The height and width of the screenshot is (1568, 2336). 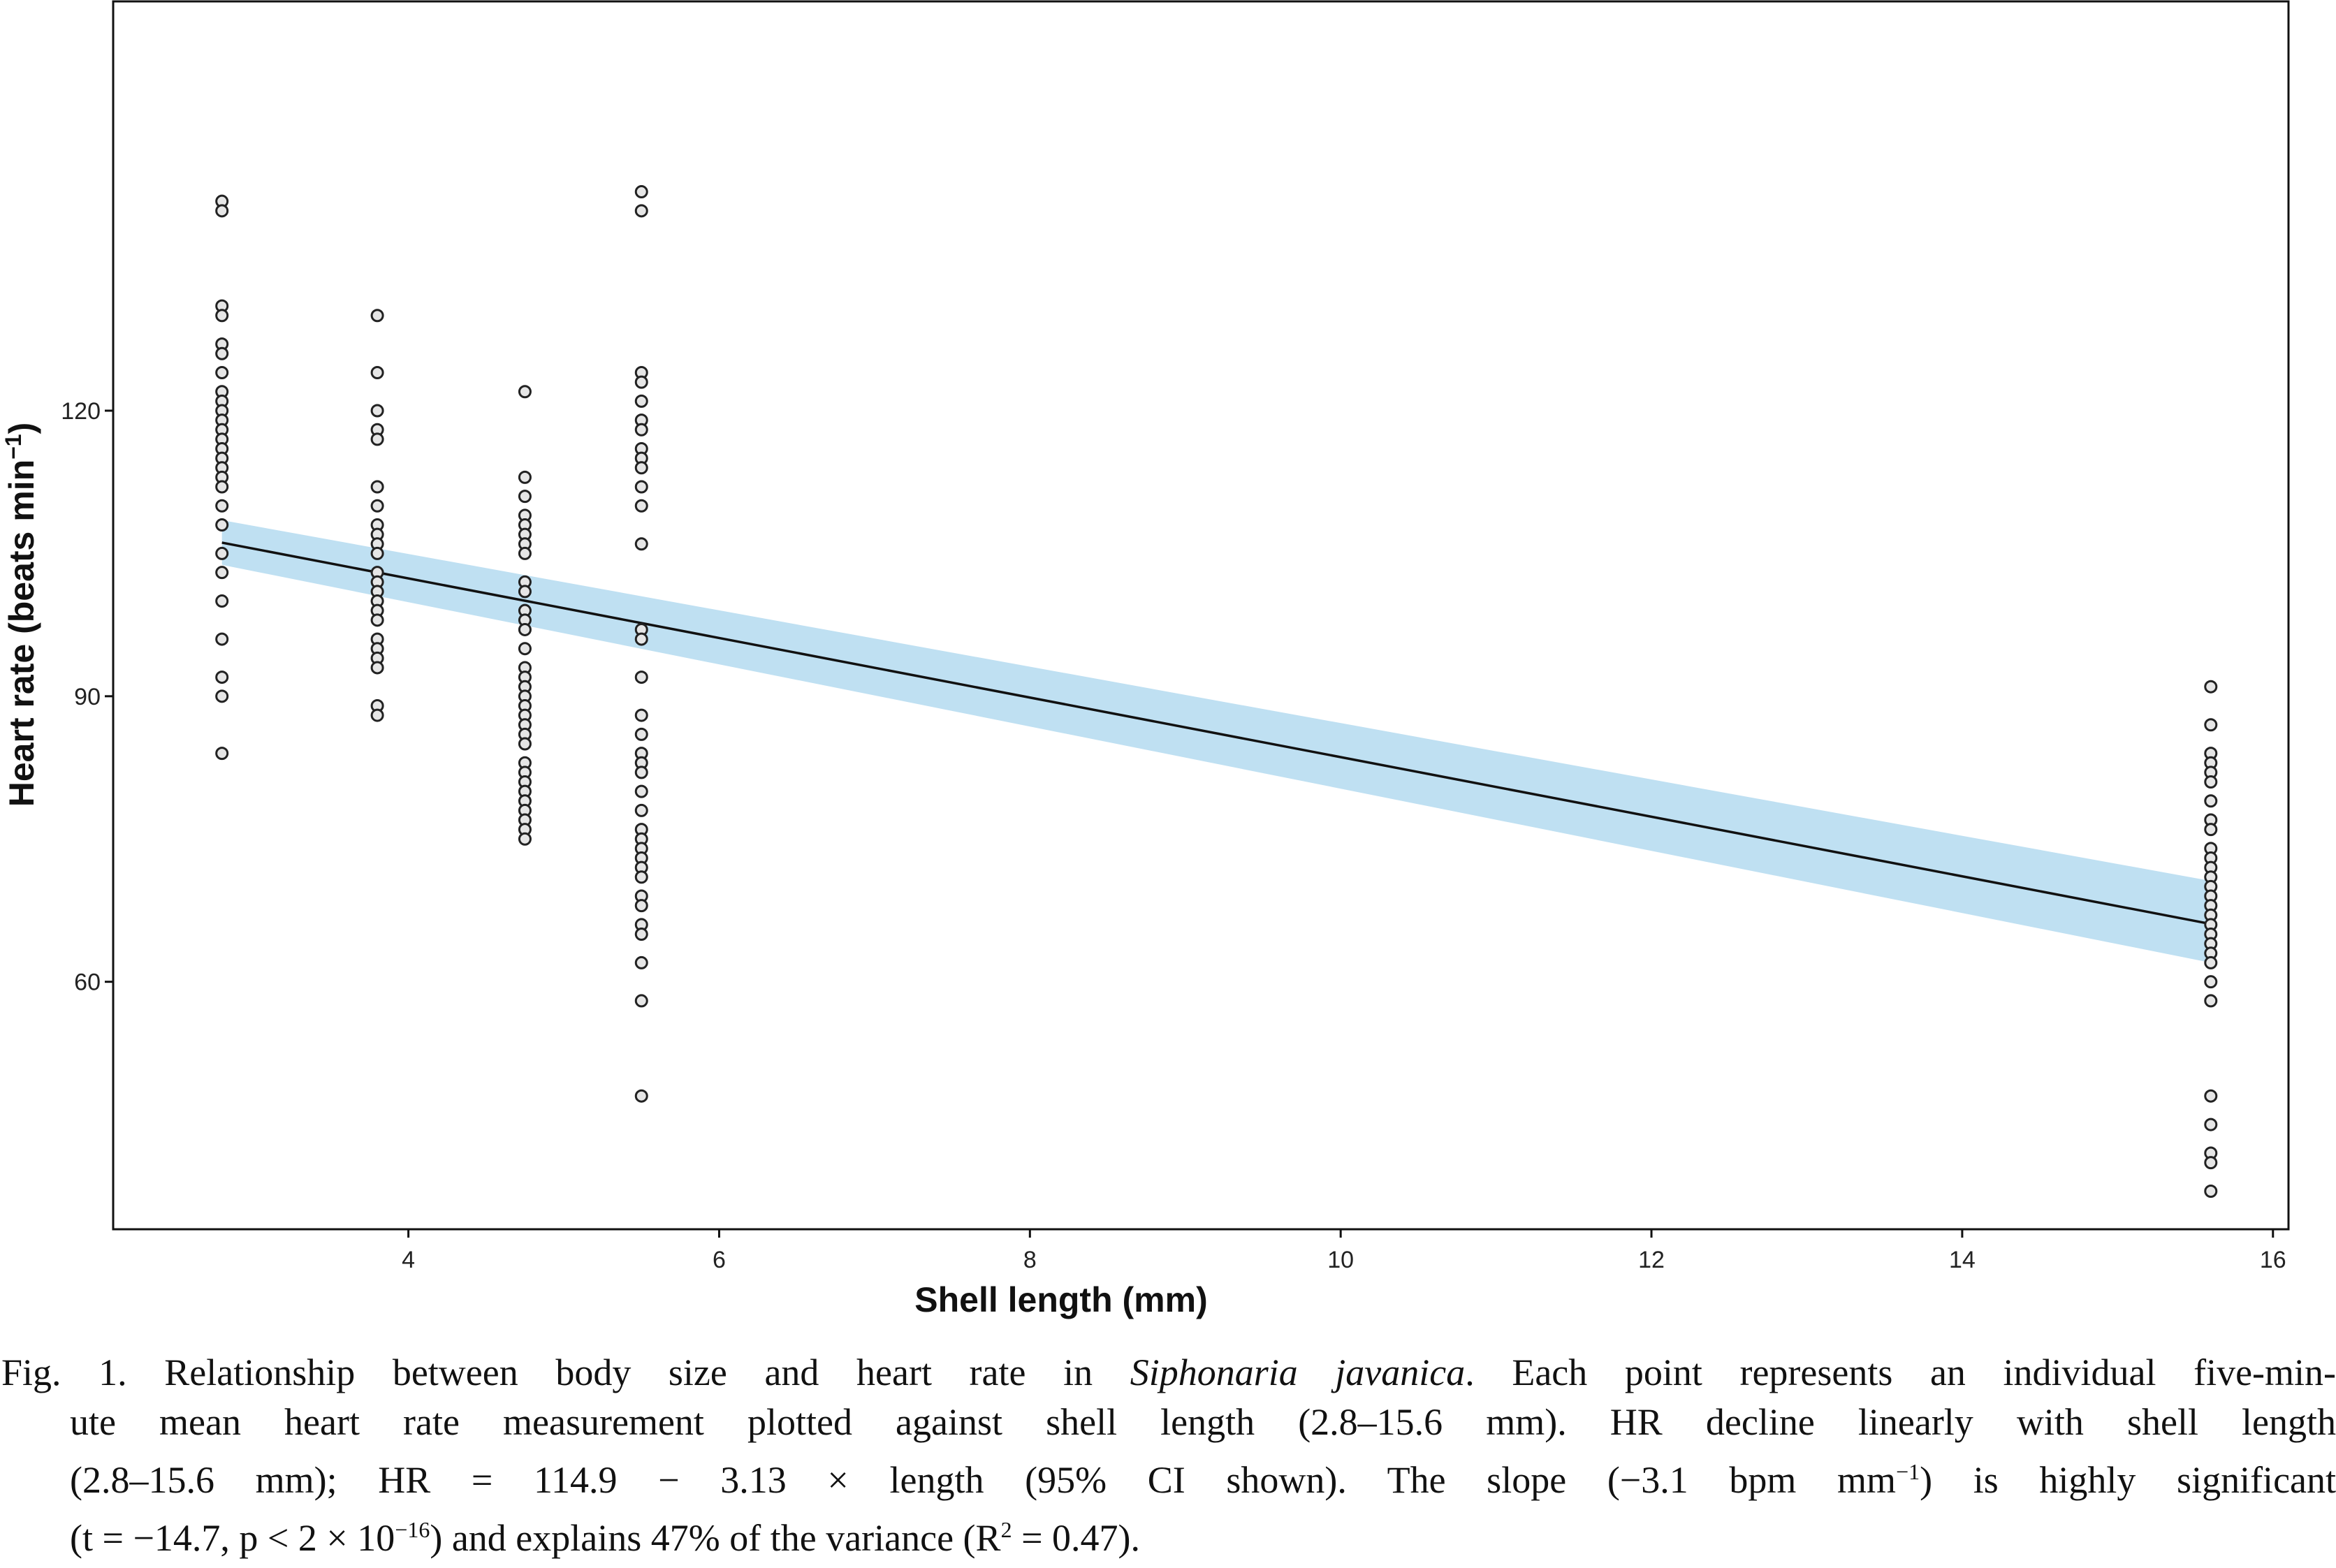 I want to click on caption-superscript: −1, so click(x=1908, y=1471).